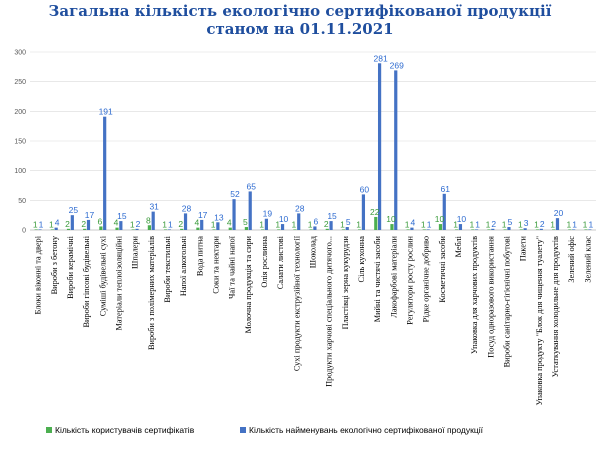  Describe the element at coordinates (300, 29) in the screenshot. I see `chart-title-line2: станом на 01.11.2021` at that location.